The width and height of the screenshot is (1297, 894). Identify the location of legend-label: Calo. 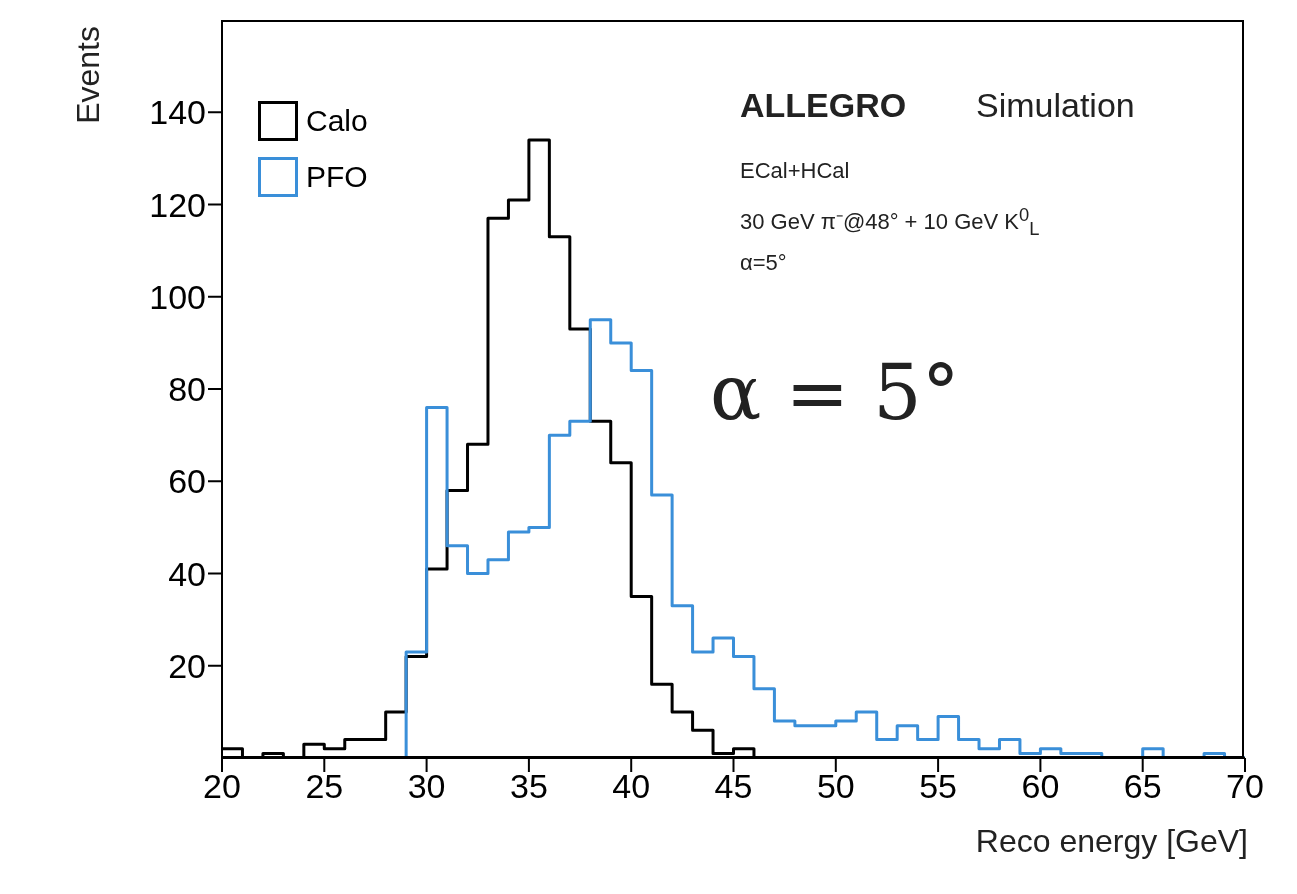
(337, 121).